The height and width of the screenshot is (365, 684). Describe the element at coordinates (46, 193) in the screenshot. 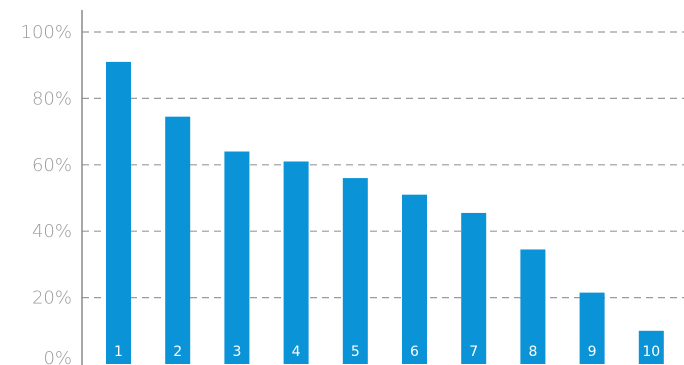

I see `y-tick-labels: 0% 20% 40% 60% 80% 100%` at that location.